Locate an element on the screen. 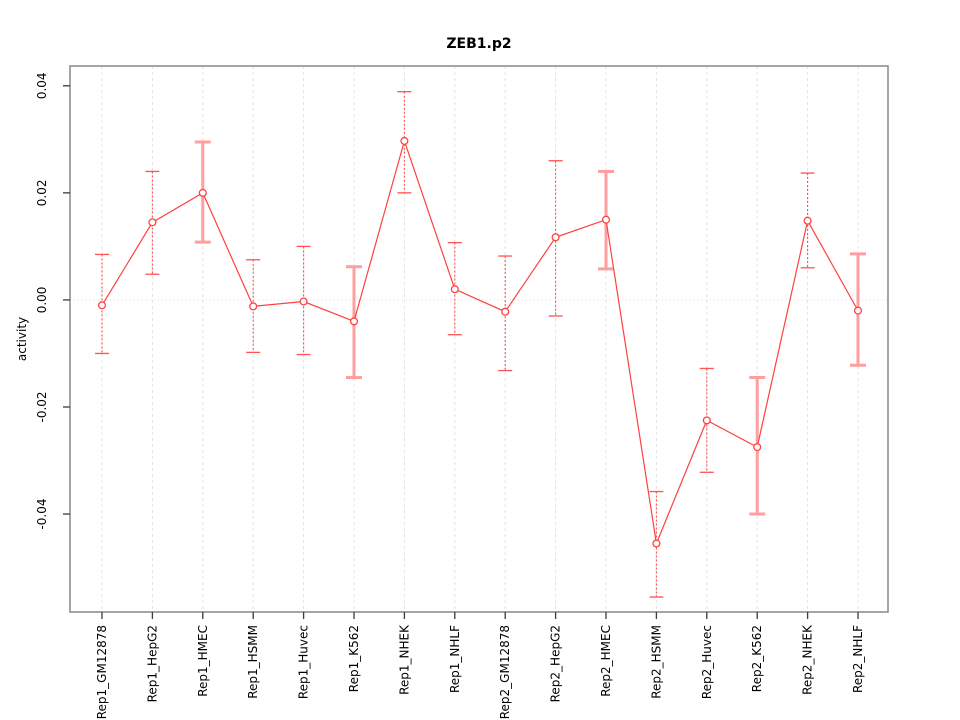  x-tick-label: Rep1_K562 is located at coordinates (354, 658).